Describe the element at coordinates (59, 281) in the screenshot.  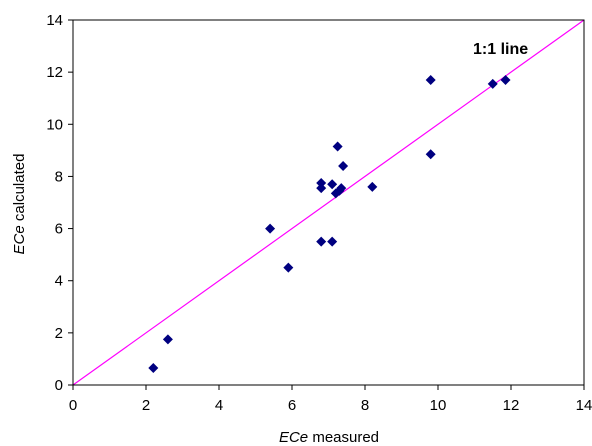
I see `y-tick-label: 4` at that location.